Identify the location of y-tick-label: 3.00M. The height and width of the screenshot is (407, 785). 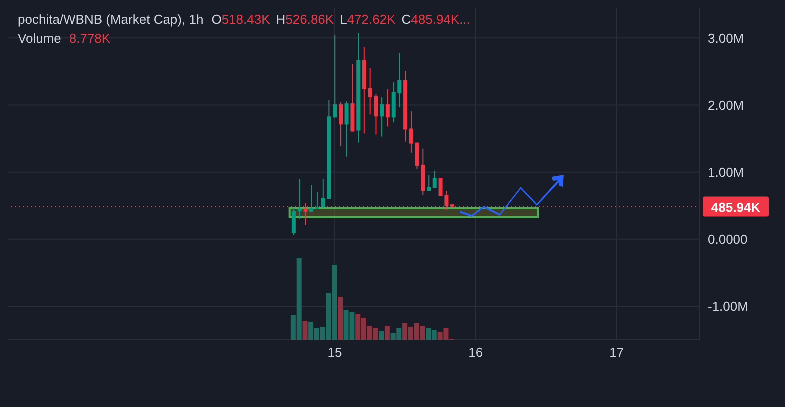
(726, 38).